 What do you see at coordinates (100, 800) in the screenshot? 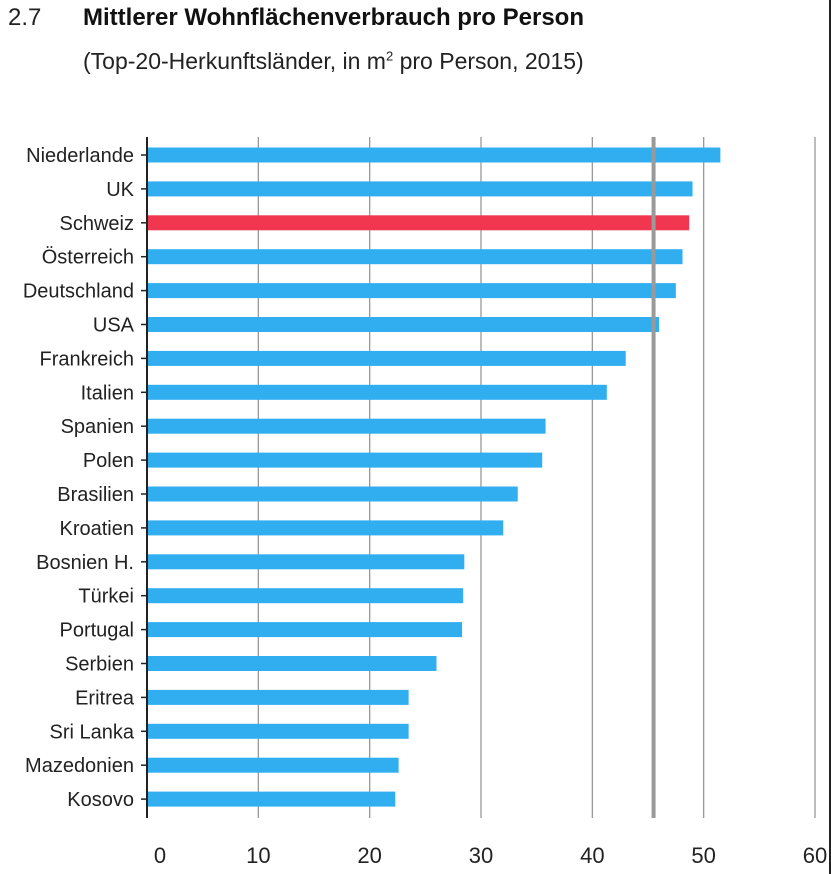
I see `category-label-19: Kosovo` at bounding box center [100, 800].